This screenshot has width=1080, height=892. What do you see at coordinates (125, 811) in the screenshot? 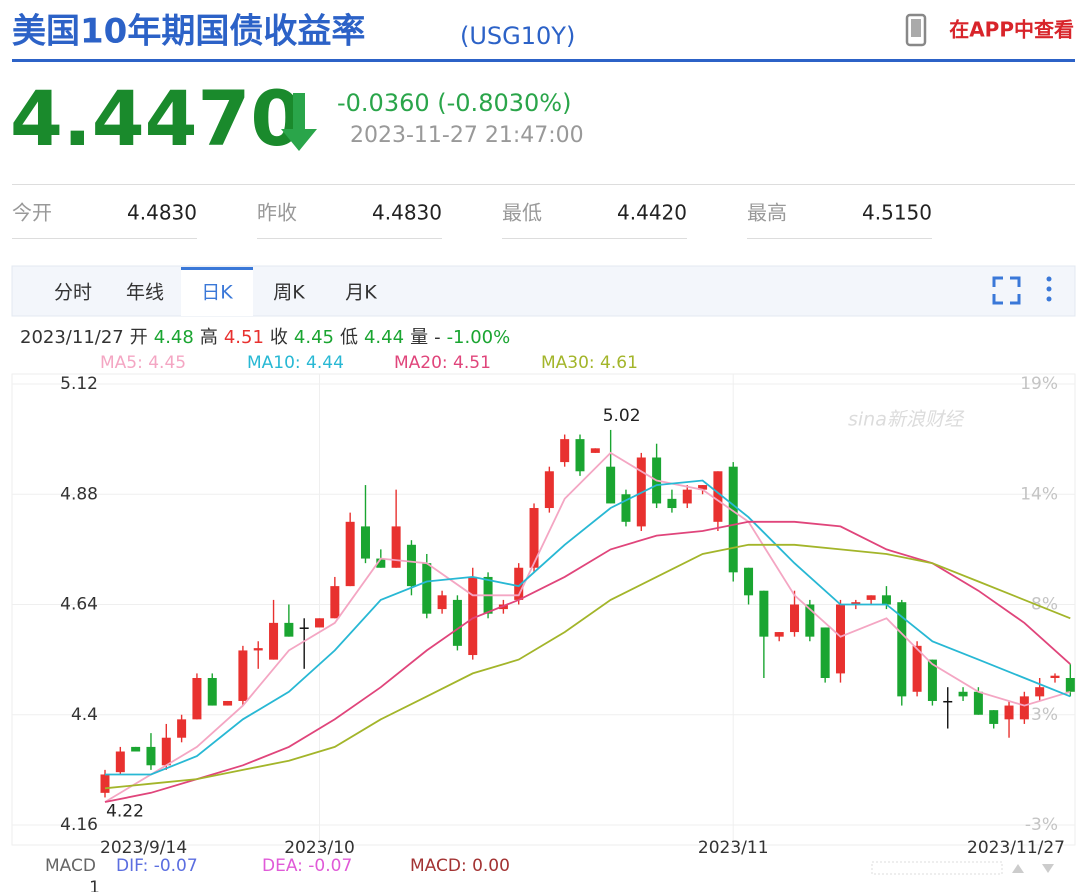
I see `annotation: 4.22` at bounding box center [125, 811].